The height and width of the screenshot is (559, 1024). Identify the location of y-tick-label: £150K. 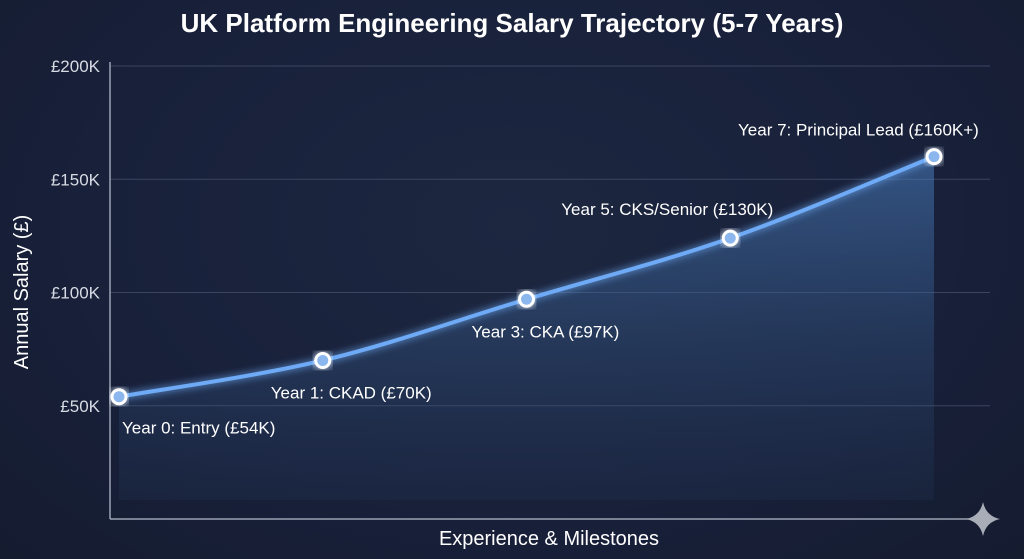
(76, 179).